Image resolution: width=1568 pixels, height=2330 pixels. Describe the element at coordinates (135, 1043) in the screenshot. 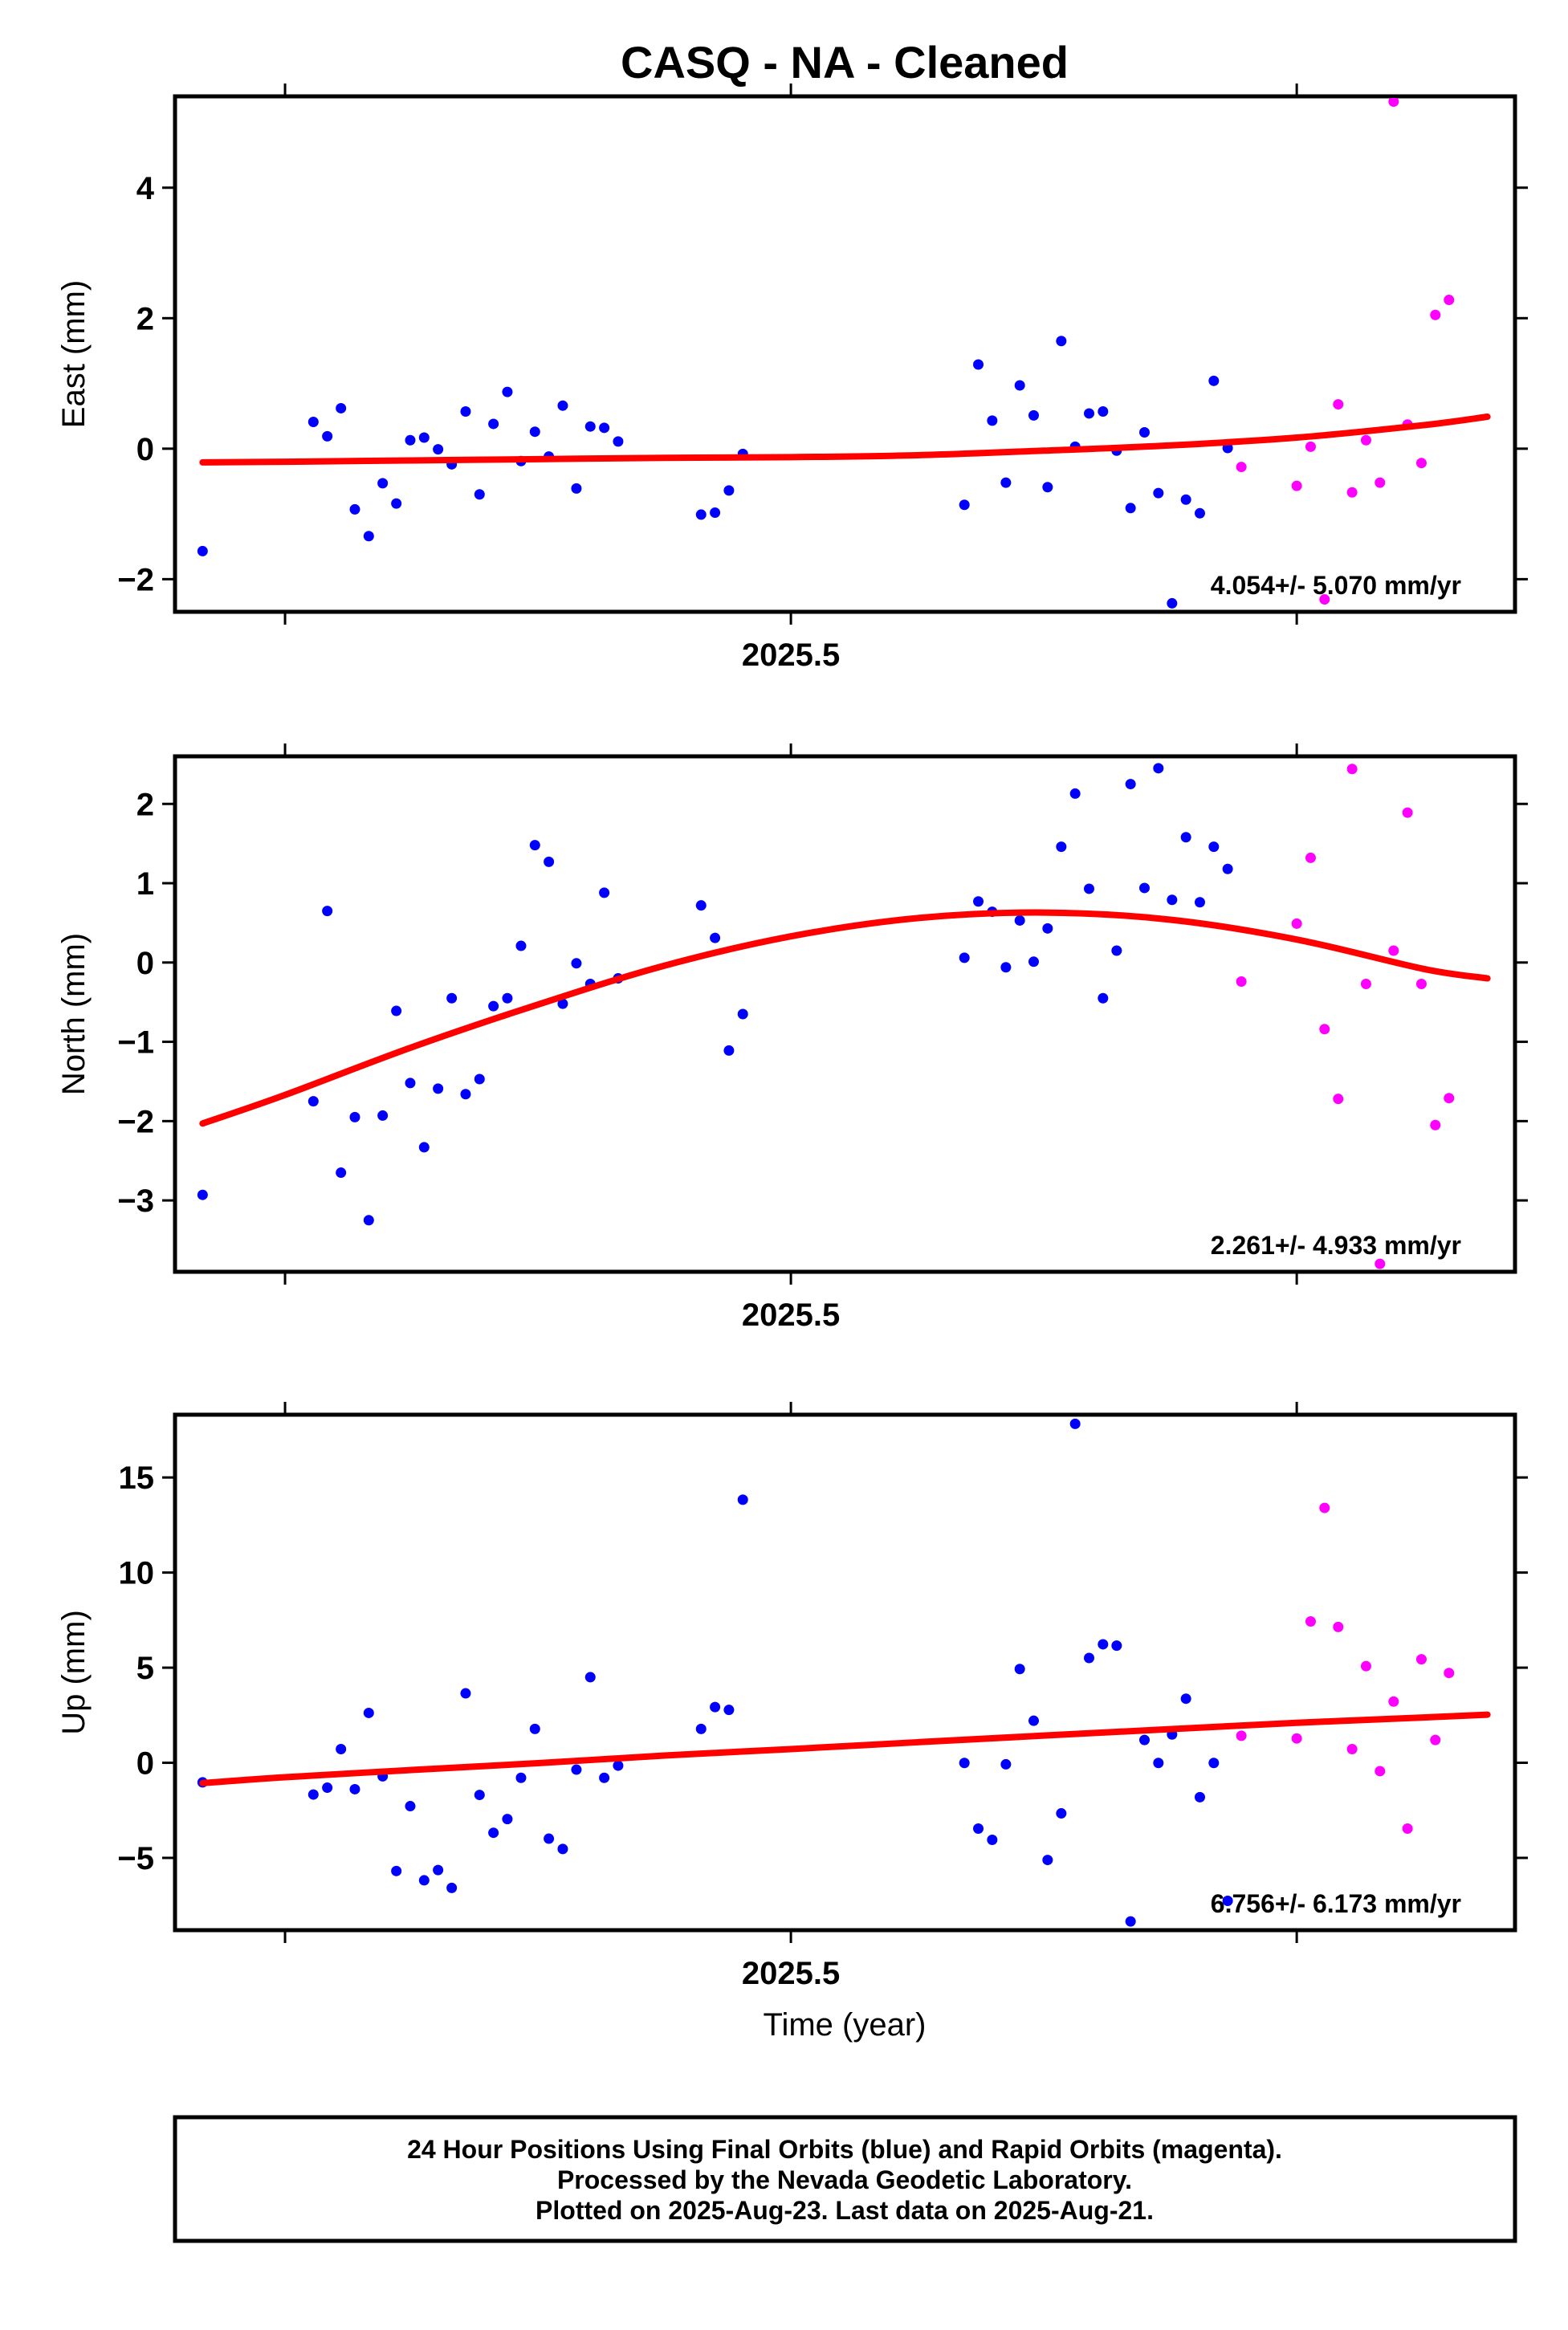

I see `y-tick-label-north: −1` at that location.